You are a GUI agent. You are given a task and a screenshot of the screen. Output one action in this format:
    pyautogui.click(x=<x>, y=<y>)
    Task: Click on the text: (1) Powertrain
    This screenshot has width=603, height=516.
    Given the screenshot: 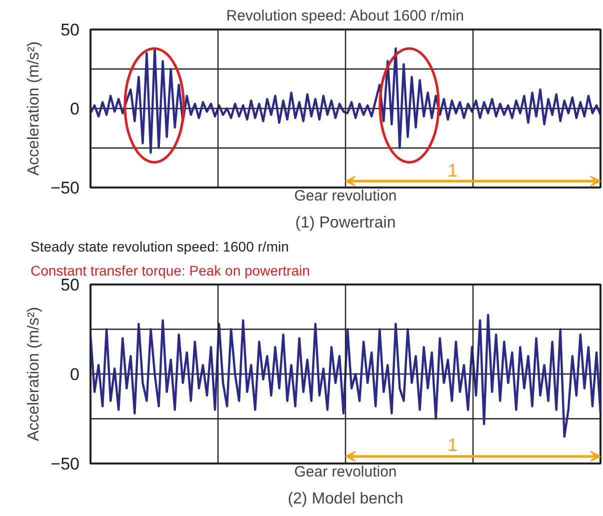 What is the action you would take?
    pyautogui.click(x=345, y=223)
    